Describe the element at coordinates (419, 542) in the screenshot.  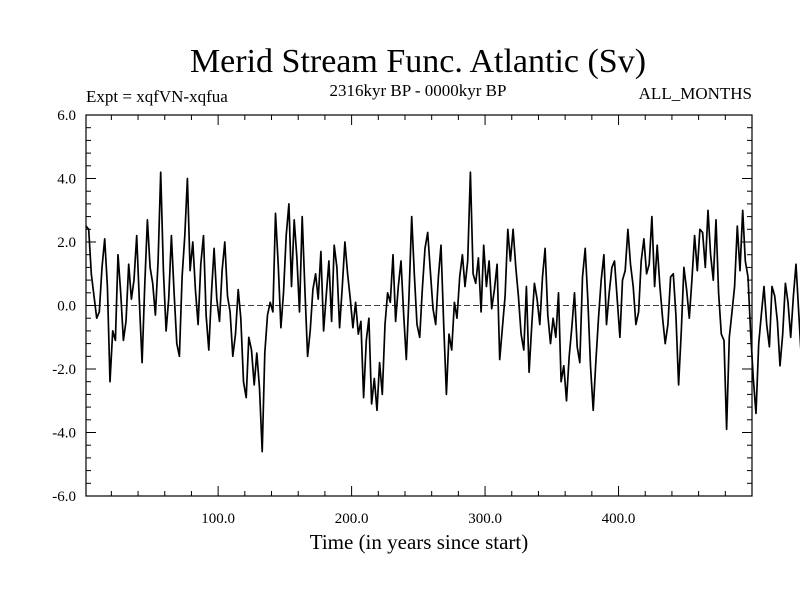
I see `x-axis-label: Time (in years since start)` at that location.